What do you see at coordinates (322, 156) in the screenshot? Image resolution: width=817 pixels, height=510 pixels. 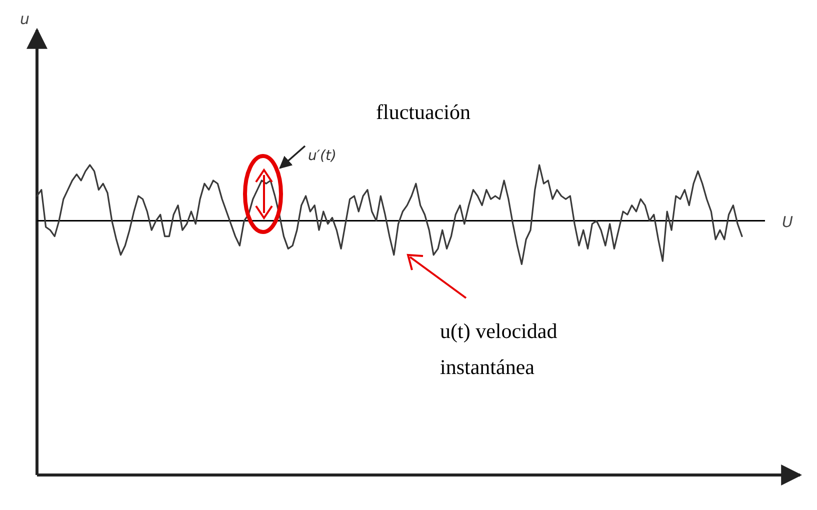 I see `text: u′(t)` at bounding box center [322, 156].